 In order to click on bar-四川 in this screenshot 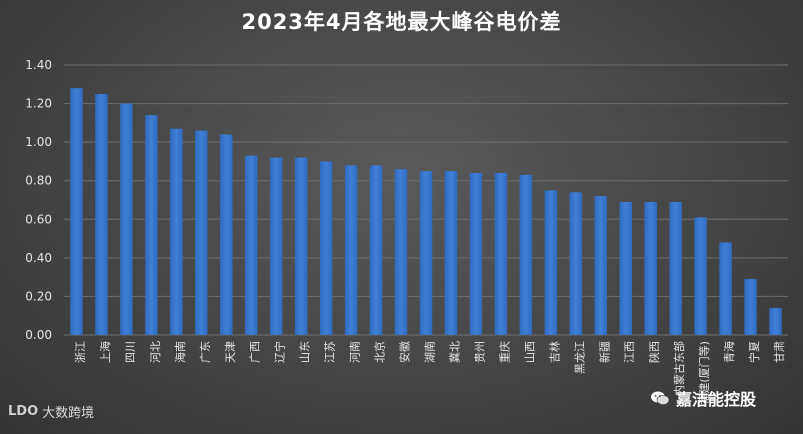, I will do `click(126, 219)`.